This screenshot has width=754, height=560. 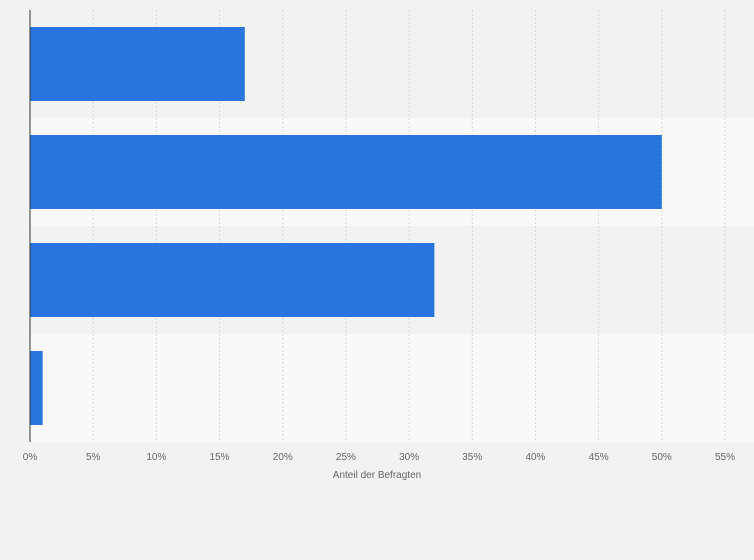 What do you see at coordinates (30, 457) in the screenshot?
I see `x-tick-label: 0%` at bounding box center [30, 457].